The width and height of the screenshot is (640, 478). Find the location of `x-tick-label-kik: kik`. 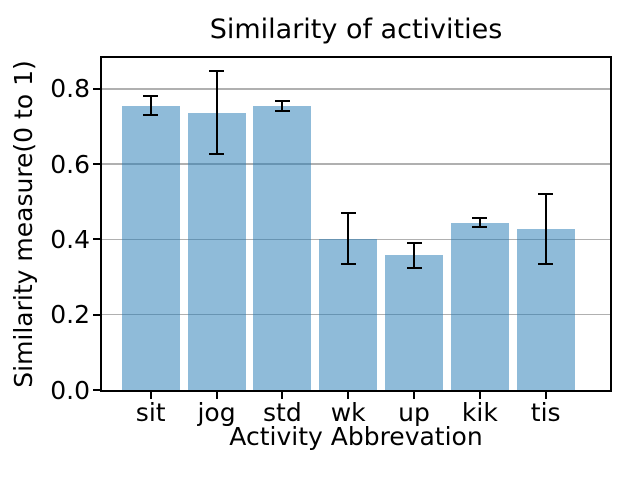

x-tick-label-kik: kik is located at coordinates (479, 412).